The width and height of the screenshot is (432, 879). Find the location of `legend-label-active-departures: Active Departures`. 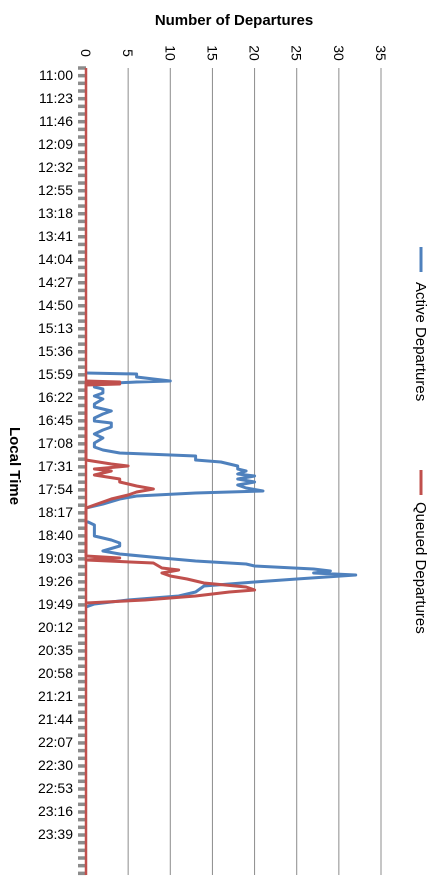

legend-label-active-departures: Active Departures is located at coordinates (420, 341).